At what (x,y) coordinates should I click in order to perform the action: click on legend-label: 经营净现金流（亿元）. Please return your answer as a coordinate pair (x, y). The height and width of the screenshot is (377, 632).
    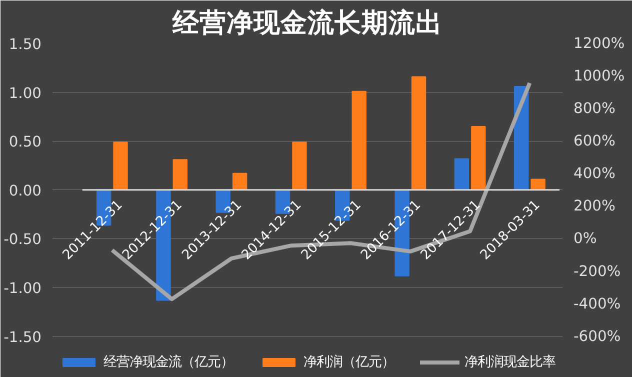
    Looking at the image, I should click on (169, 362).